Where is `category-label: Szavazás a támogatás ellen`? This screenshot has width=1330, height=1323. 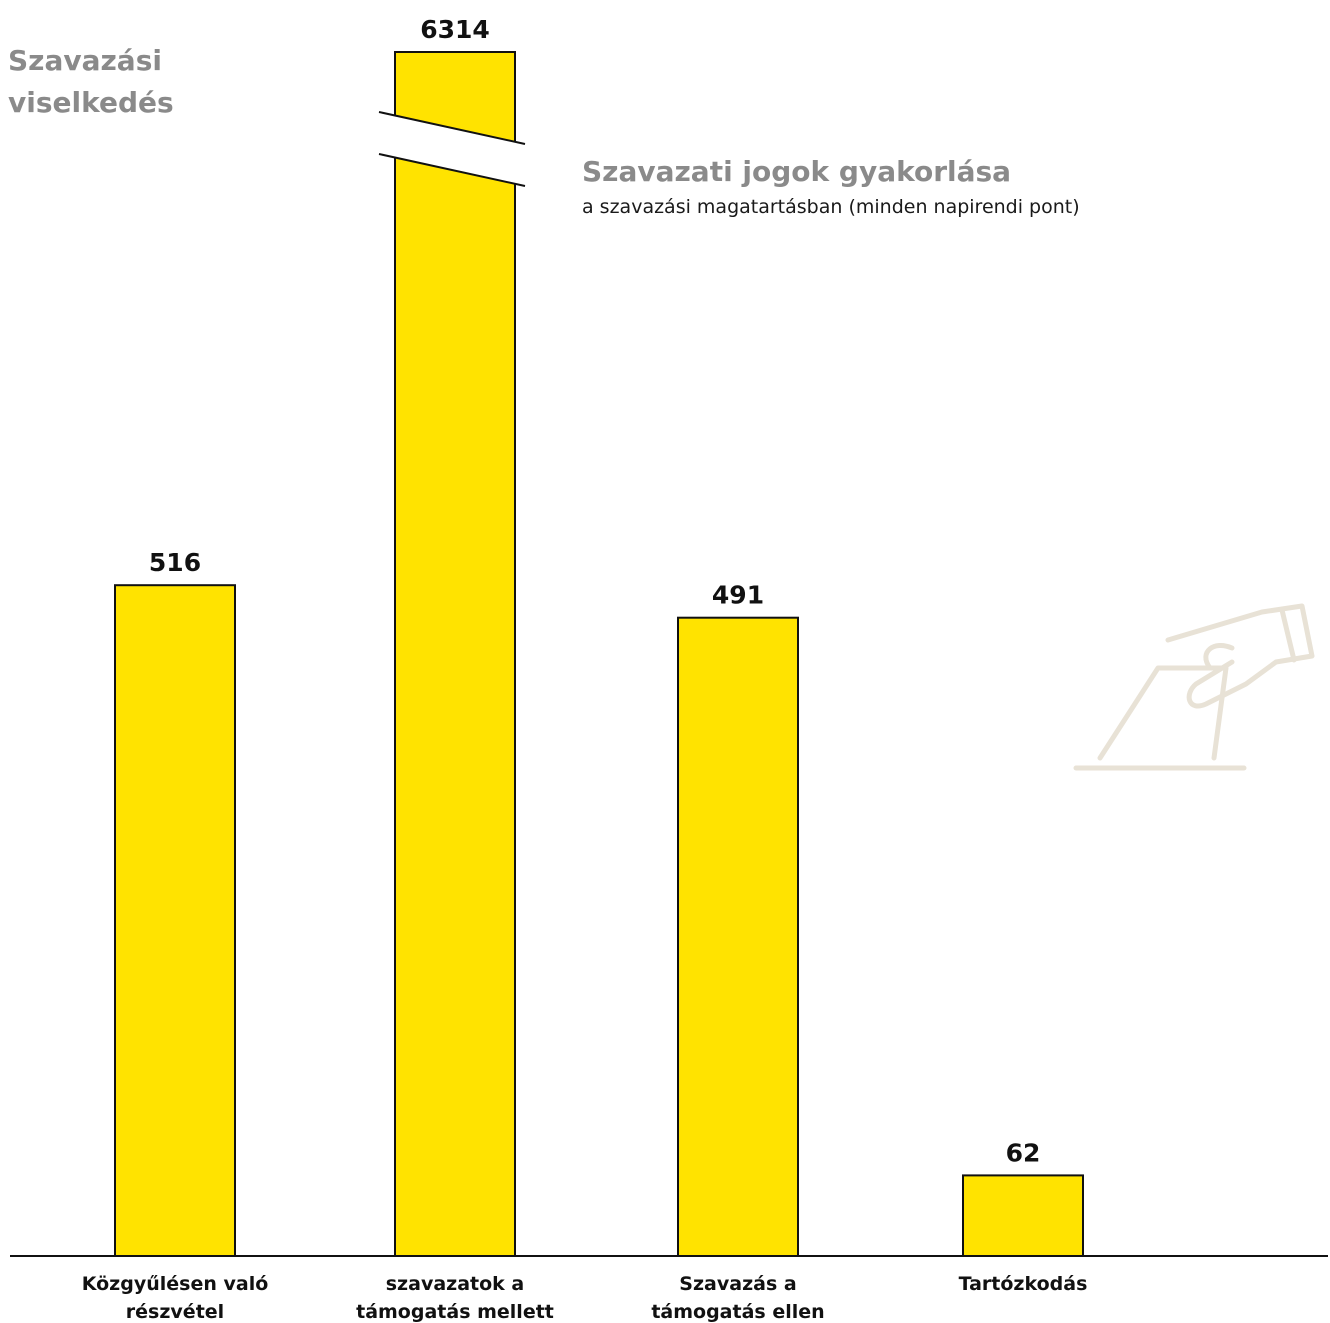
category-label: Szavazás a támogatás ellen is located at coordinates (737, 1298).